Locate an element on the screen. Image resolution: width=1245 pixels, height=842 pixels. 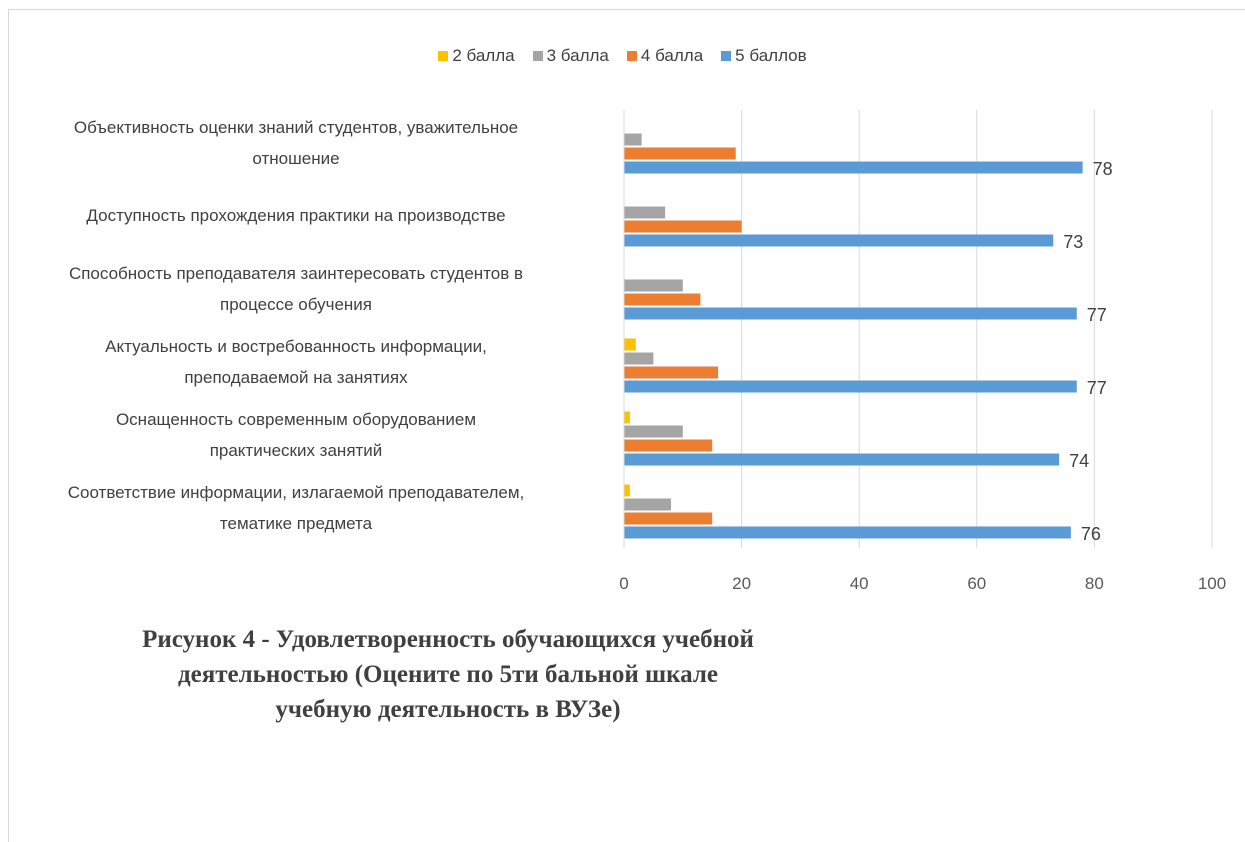
x-tick-label: 100 is located at coordinates (1212, 583).